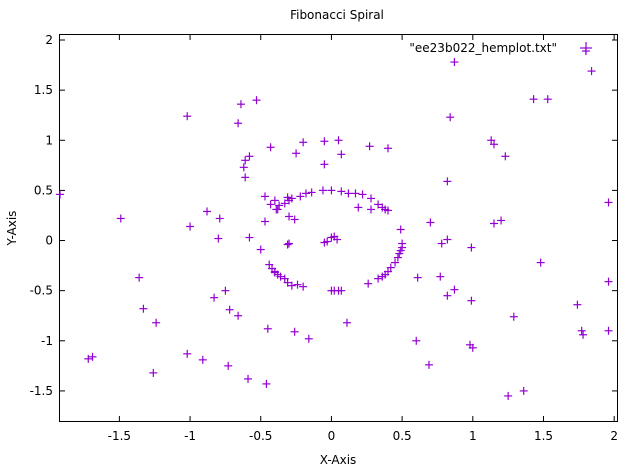 The height and width of the screenshot is (470, 632). Describe the element at coordinates (43, 190) in the screenshot. I see `y-tick-label: 0.5` at that location.